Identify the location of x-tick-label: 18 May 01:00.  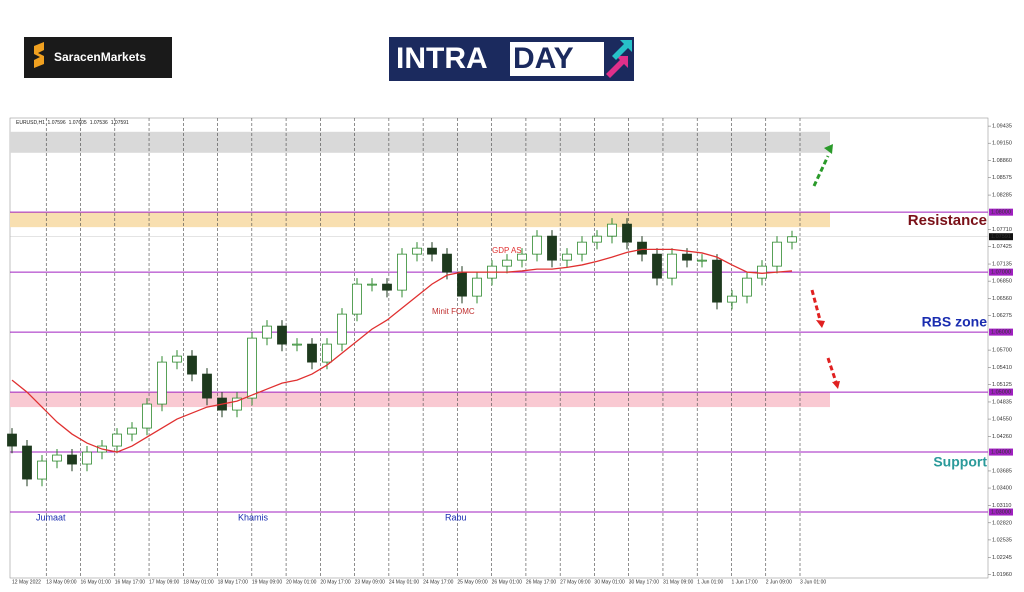
(198, 582).